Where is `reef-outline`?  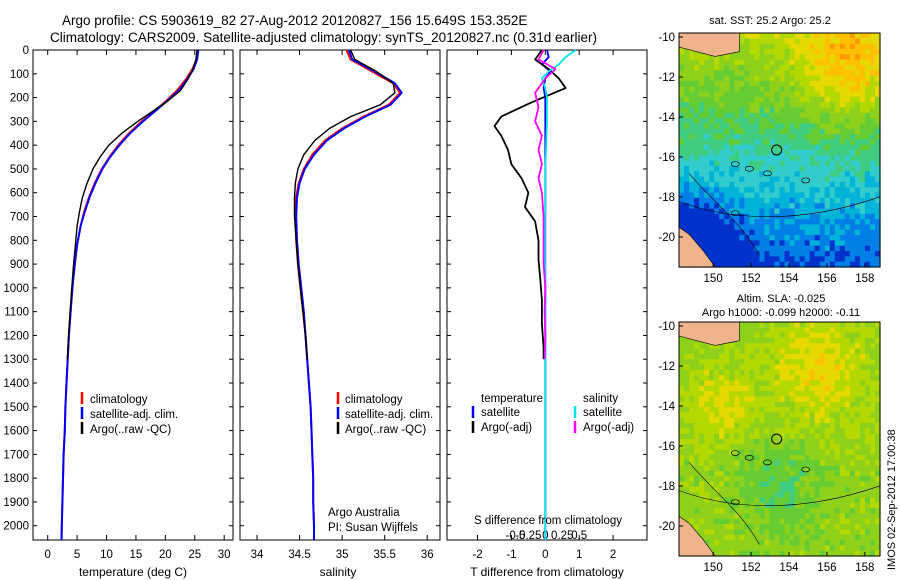 reef-outline is located at coordinates (805, 180).